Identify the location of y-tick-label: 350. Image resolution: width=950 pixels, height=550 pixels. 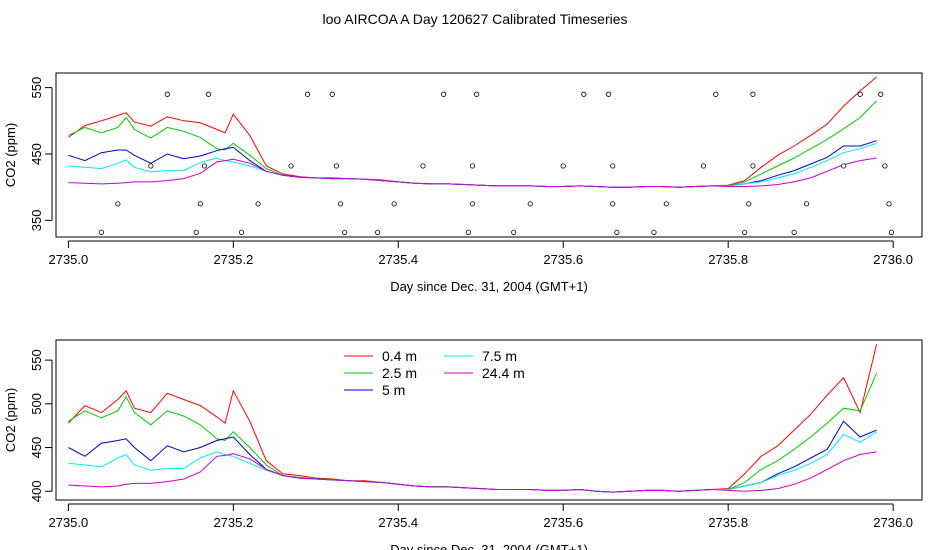
(36, 221).